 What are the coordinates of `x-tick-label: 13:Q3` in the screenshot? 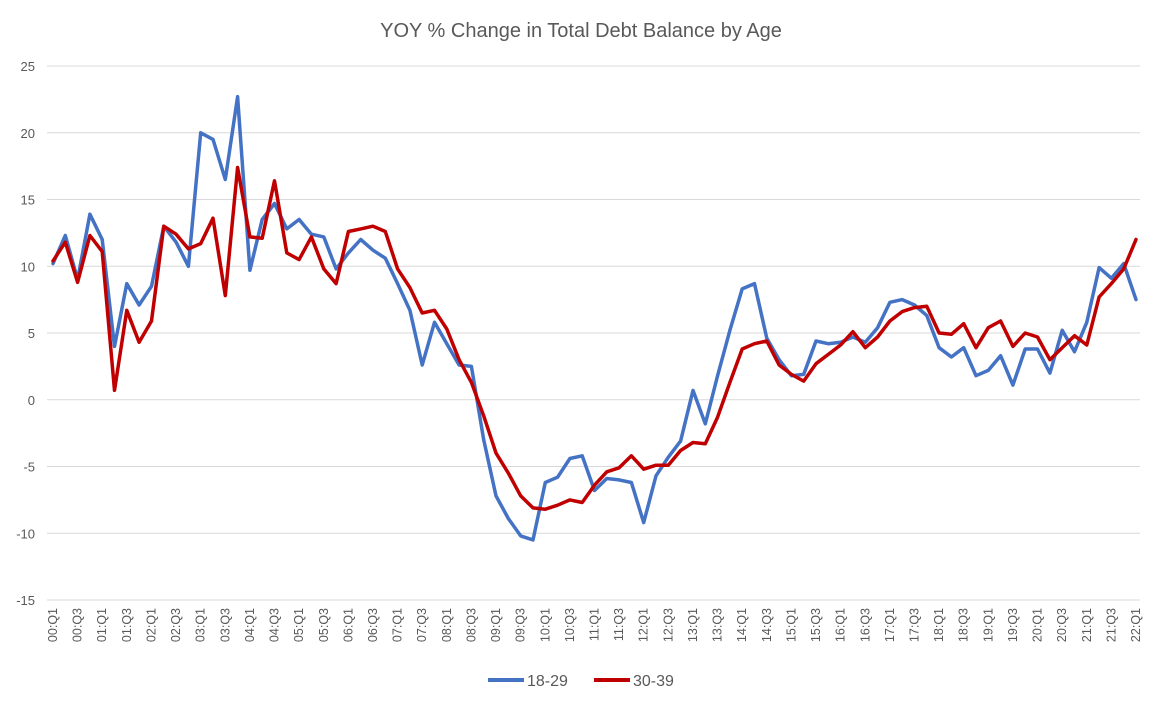 It's located at (718, 625).